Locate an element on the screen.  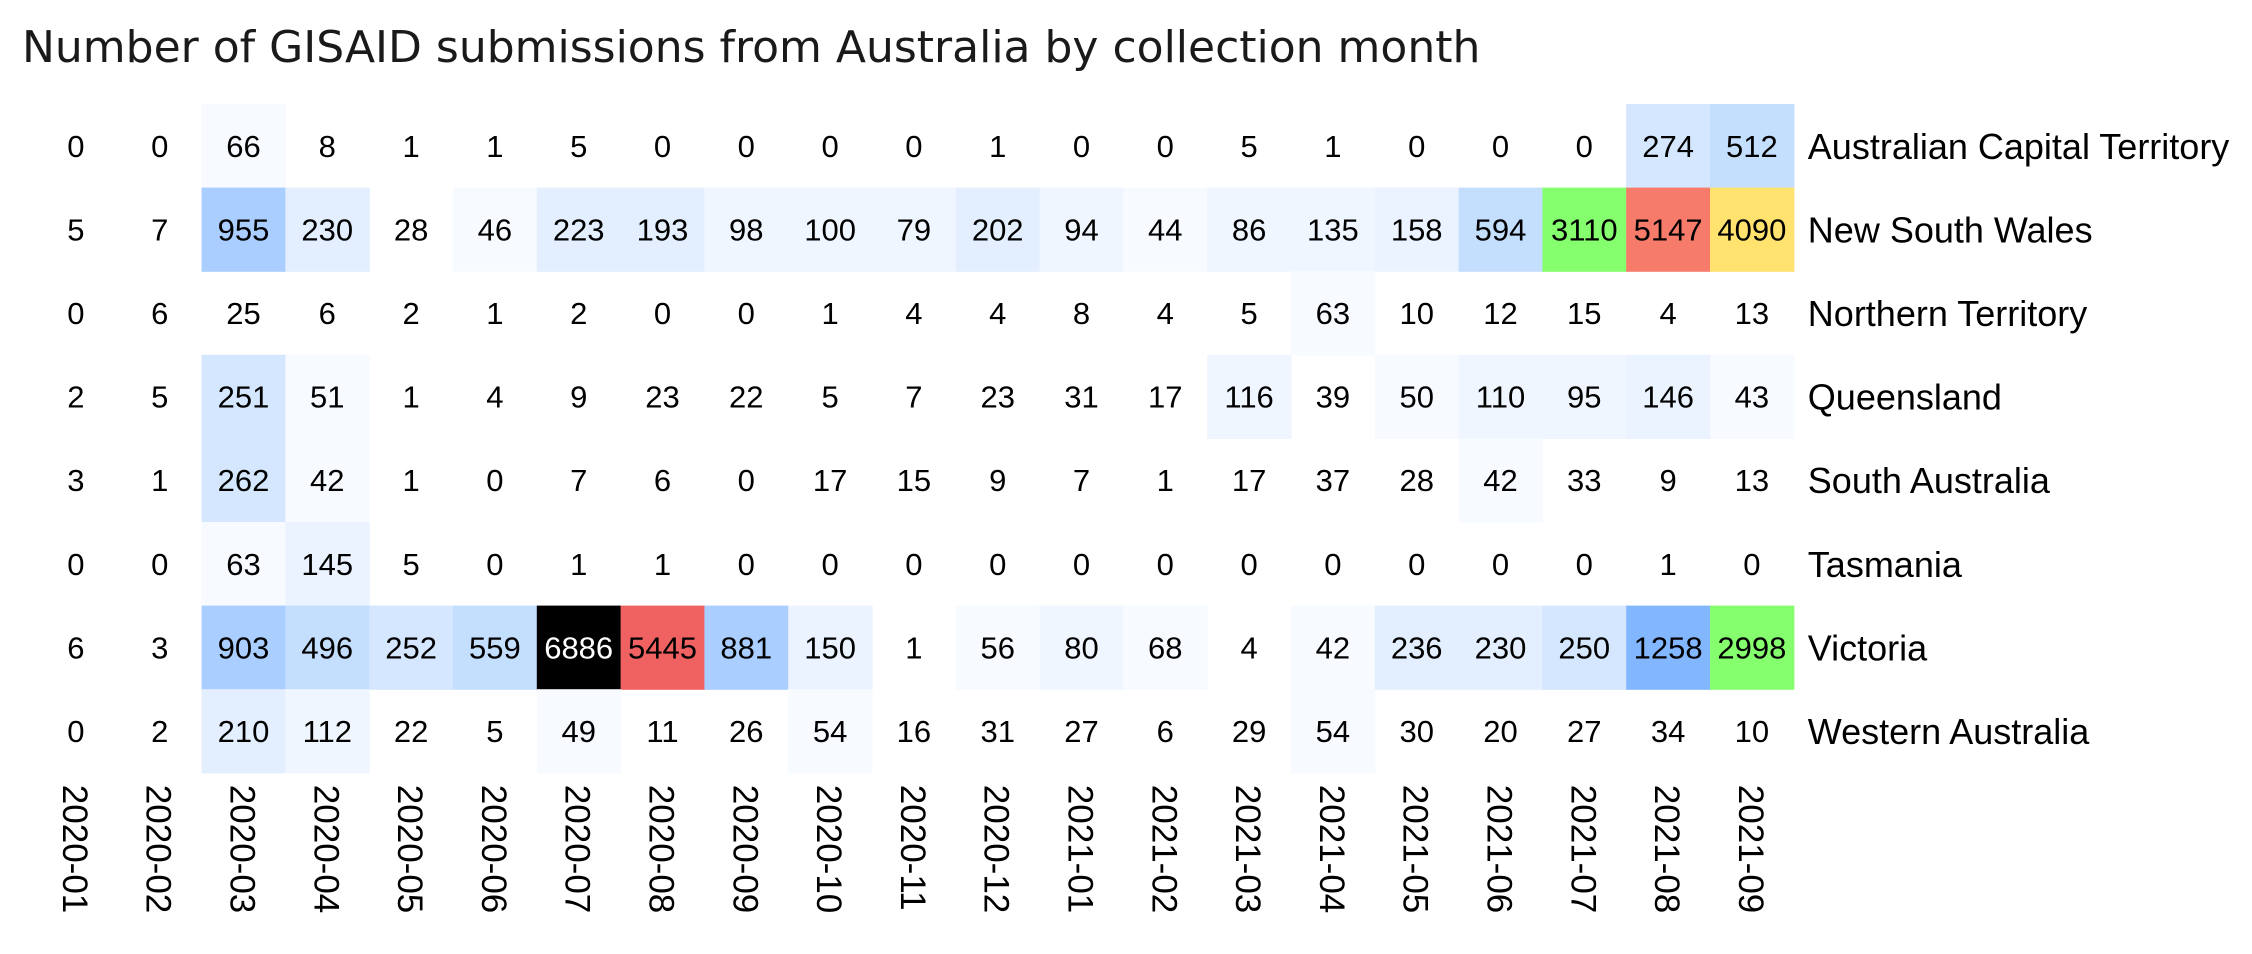
cell-value: 274 is located at coordinates (1668, 146).